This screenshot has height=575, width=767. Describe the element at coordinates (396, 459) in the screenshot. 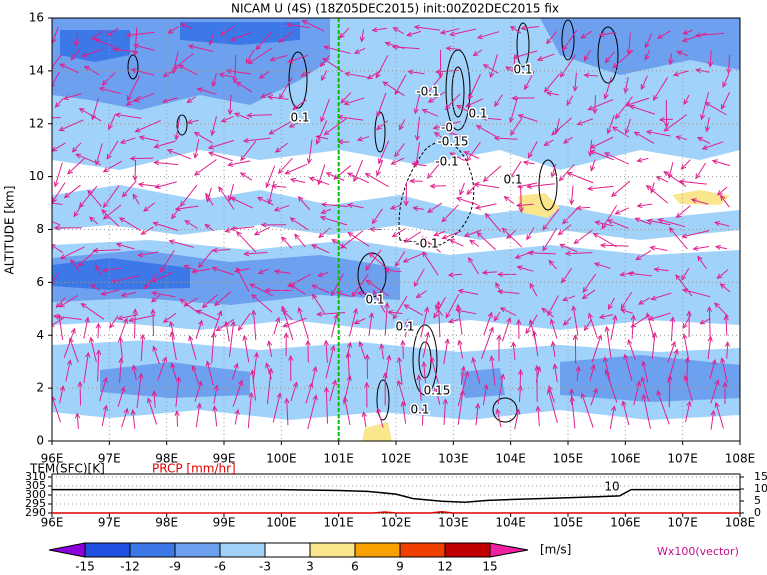

I see `x-tick-label: 102E` at that location.